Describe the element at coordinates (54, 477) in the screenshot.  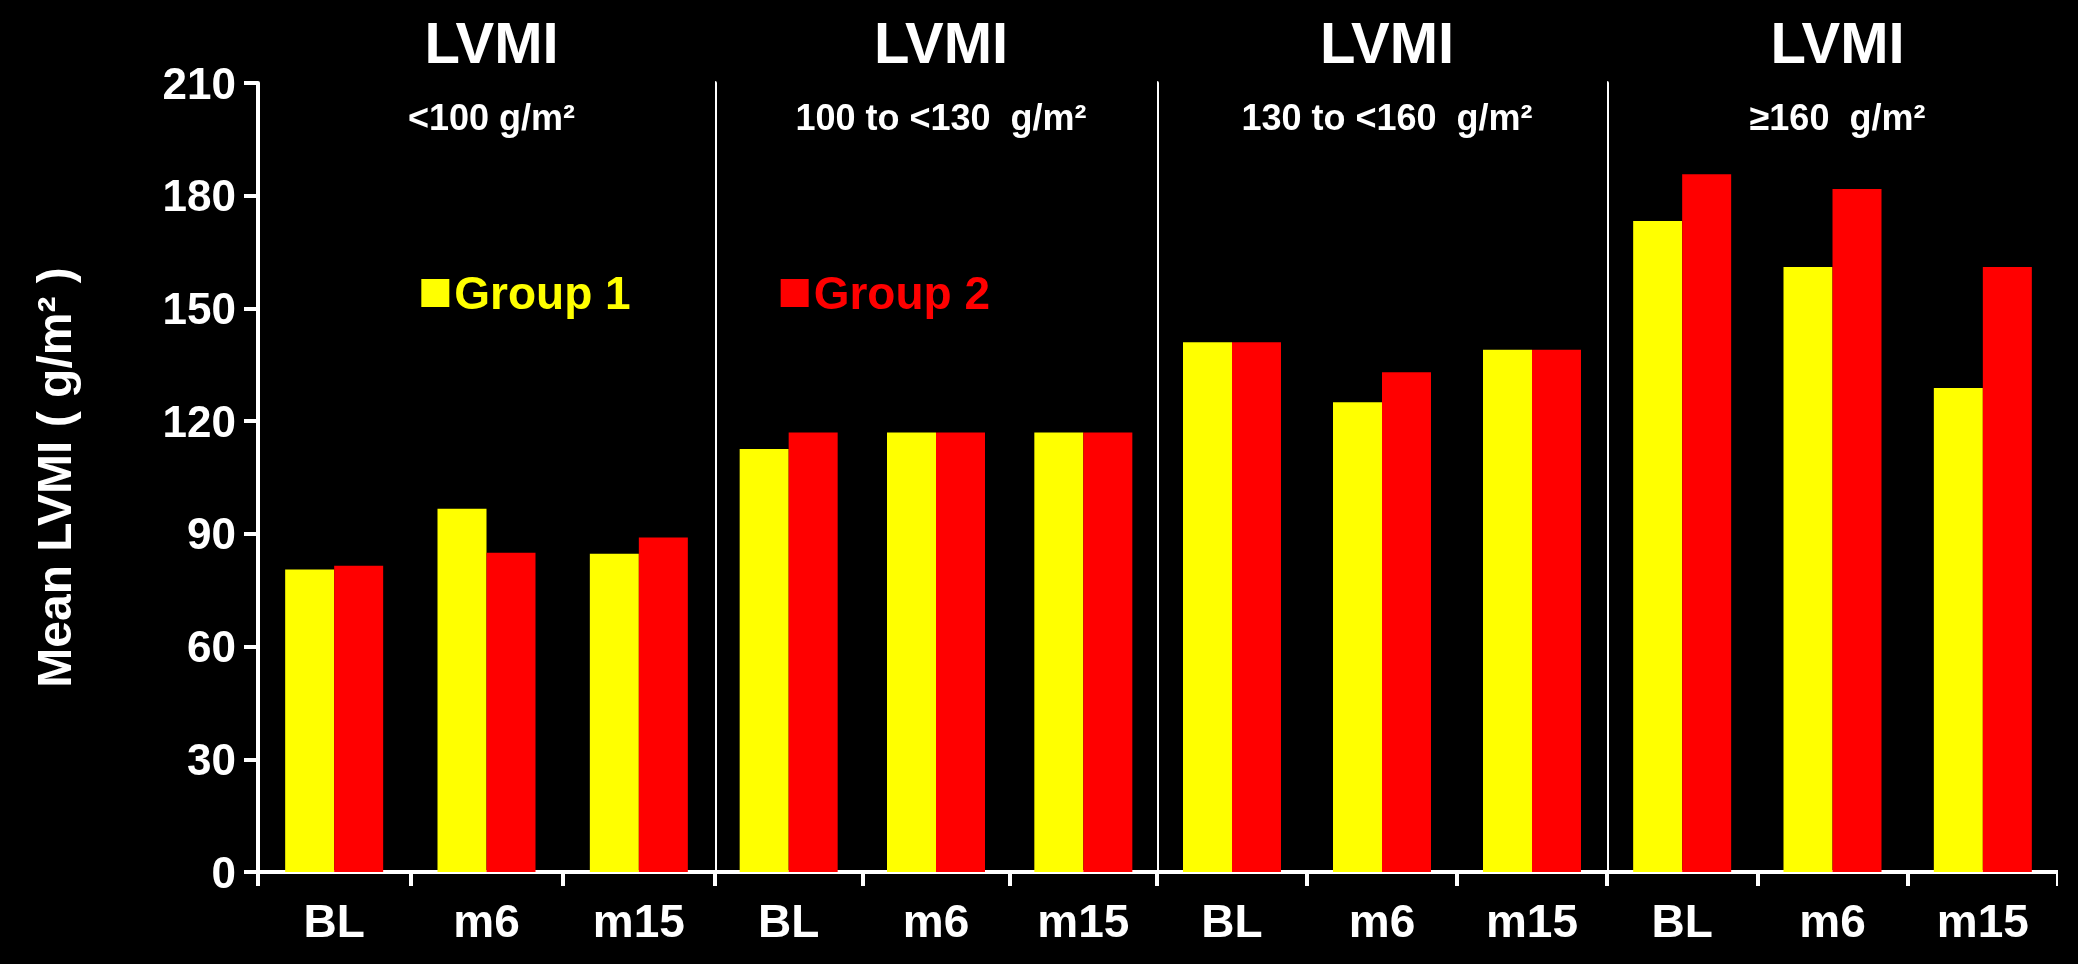
I see `y-axis-title: Mean LVMI ( g/m² )` at that location.